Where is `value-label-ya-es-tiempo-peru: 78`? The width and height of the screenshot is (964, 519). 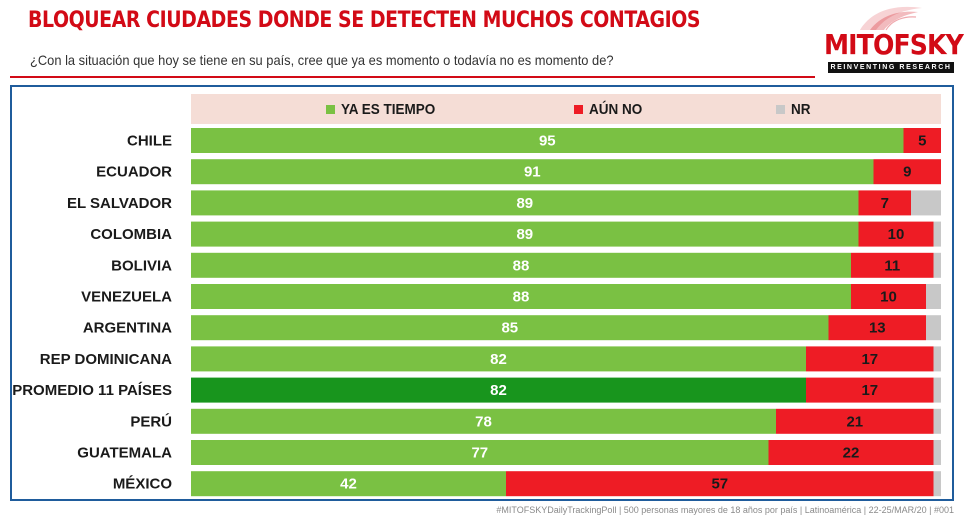
value-label-ya-es-tiempo-peru: 78 is located at coordinates (483, 421).